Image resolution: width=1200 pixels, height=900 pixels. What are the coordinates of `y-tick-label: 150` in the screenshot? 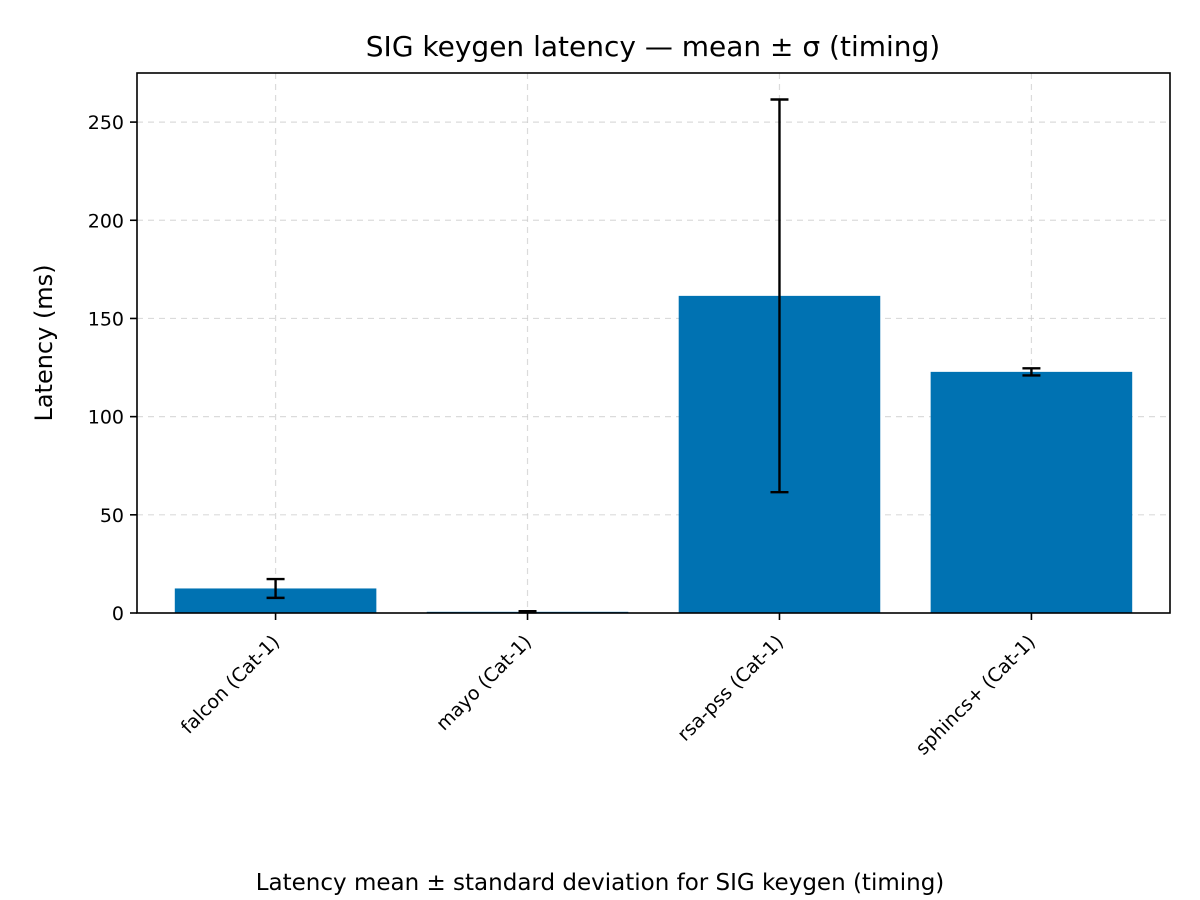 It's located at (106, 319).